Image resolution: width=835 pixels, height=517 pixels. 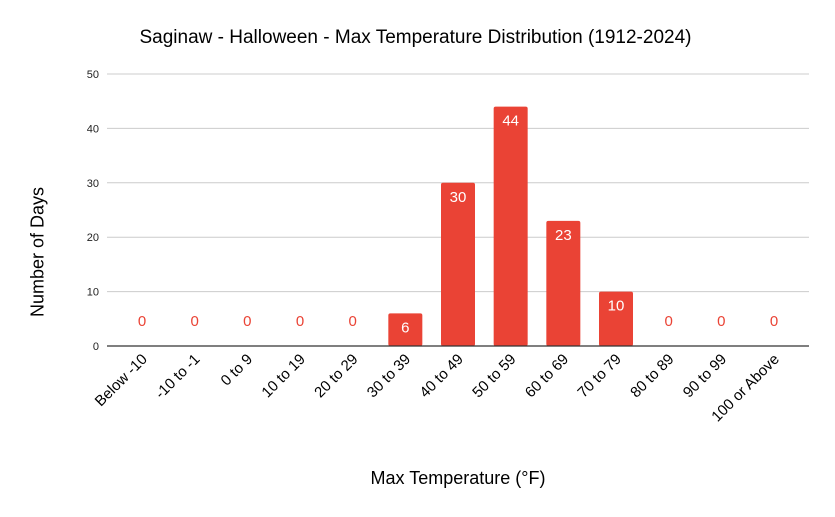 I want to click on data-label: 6, so click(x=405, y=327).